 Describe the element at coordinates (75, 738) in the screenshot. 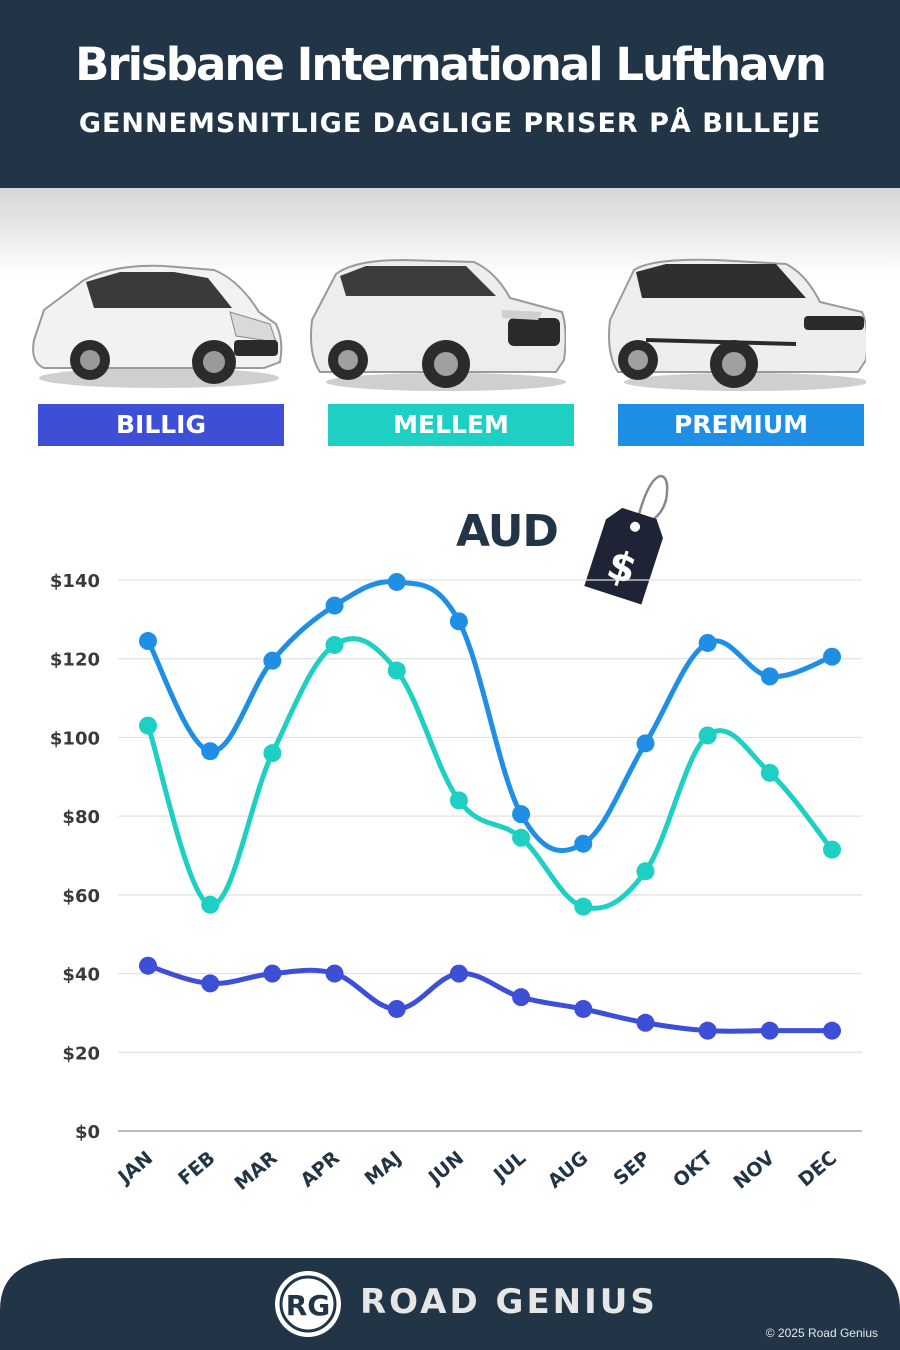

I see `y-tick-label: $100` at that location.